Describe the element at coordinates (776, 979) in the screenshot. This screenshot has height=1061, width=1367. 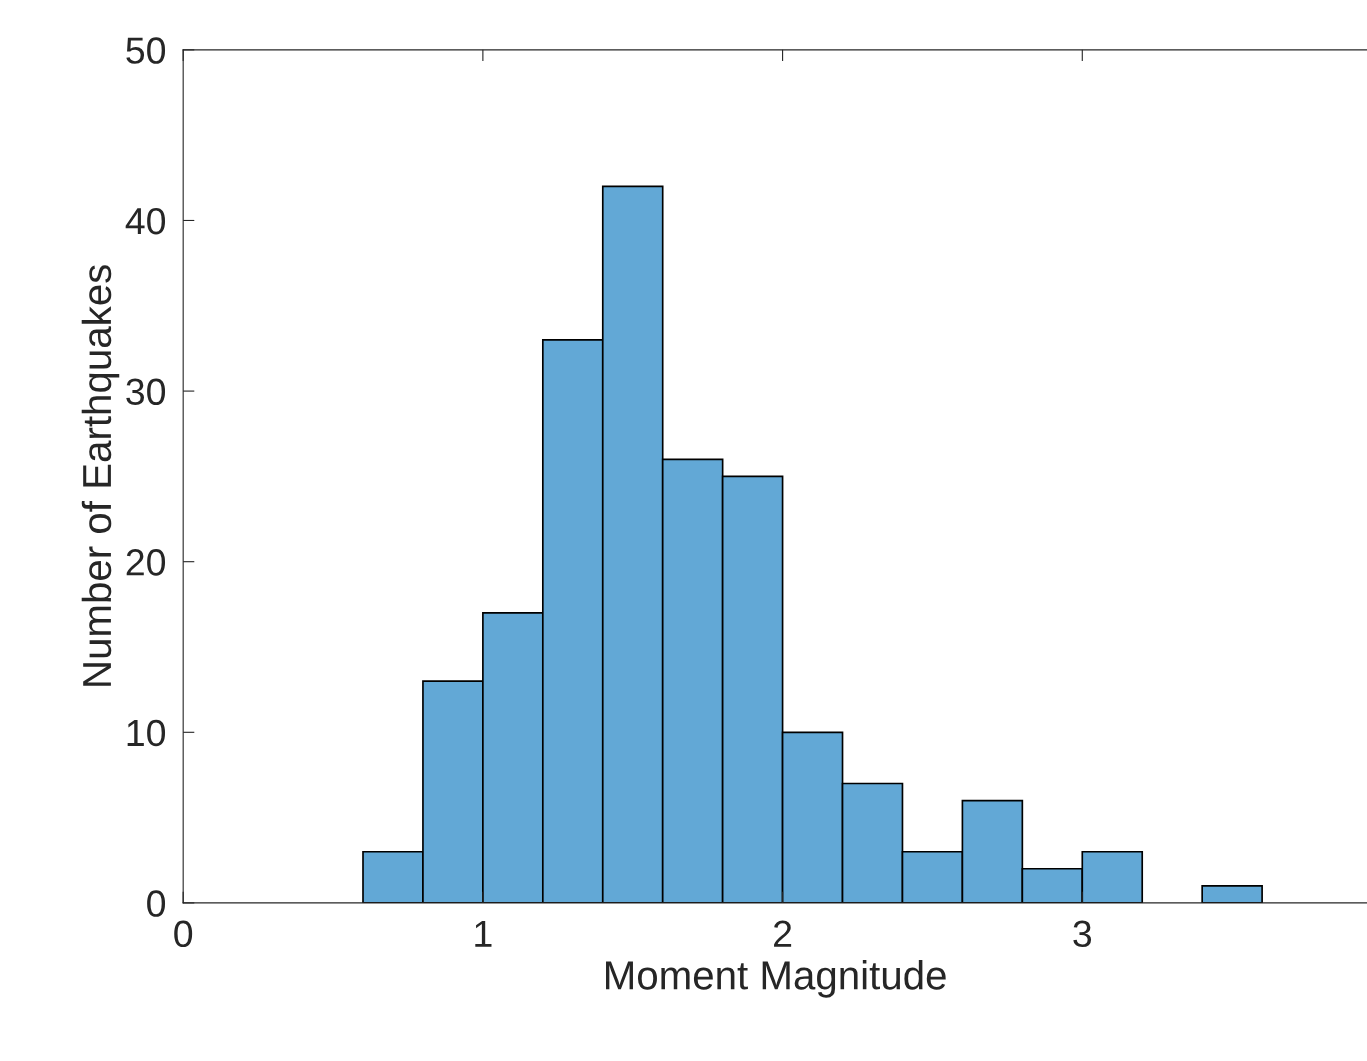
I see `x-axis-title: Moment Magnitude` at that location.